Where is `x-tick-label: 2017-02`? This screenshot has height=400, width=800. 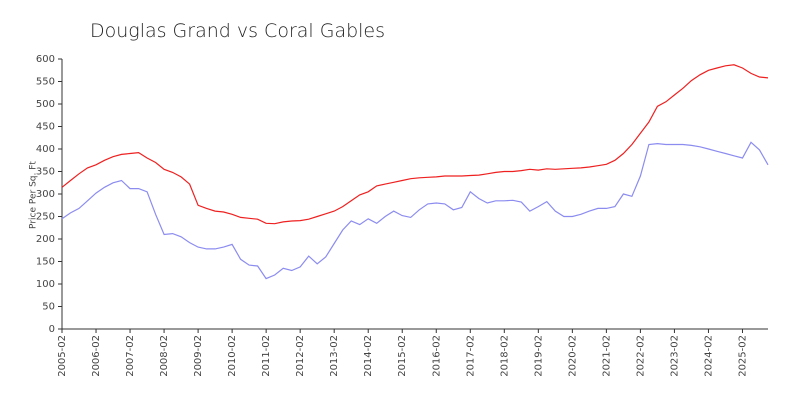 x-tick-label: 2017-02 is located at coordinates (470, 356).